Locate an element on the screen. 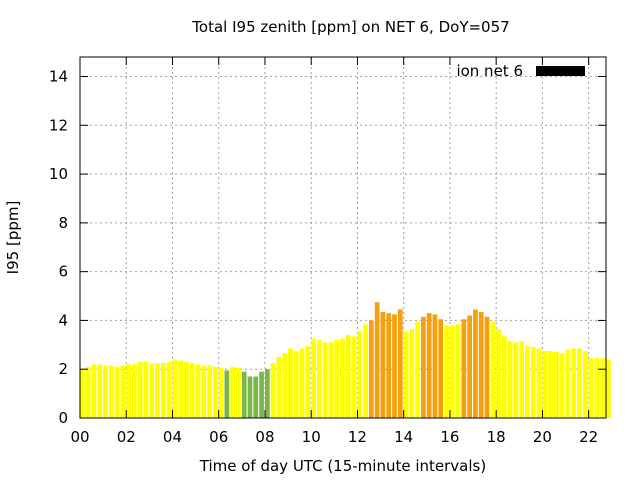 Image resolution: width=640 pixels, height=480 pixels. x-tick-label: 08 is located at coordinates (264, 437).